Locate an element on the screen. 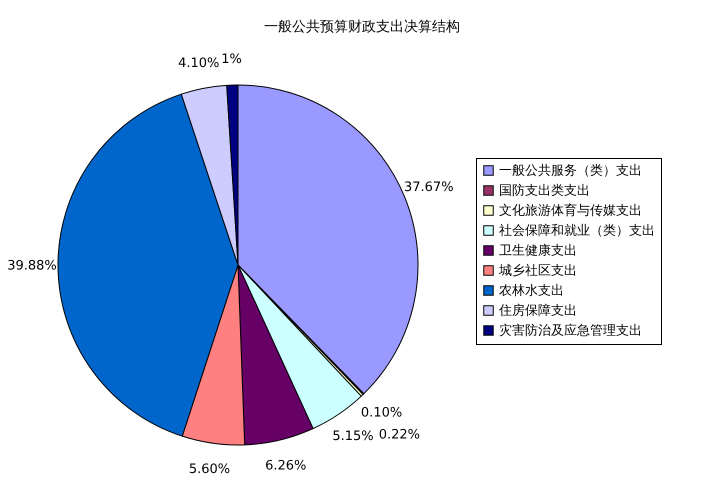 Image resolution: width=724 pixels, height=489 pixels. data-label: 39.88% is located at coordinates (32, 266).